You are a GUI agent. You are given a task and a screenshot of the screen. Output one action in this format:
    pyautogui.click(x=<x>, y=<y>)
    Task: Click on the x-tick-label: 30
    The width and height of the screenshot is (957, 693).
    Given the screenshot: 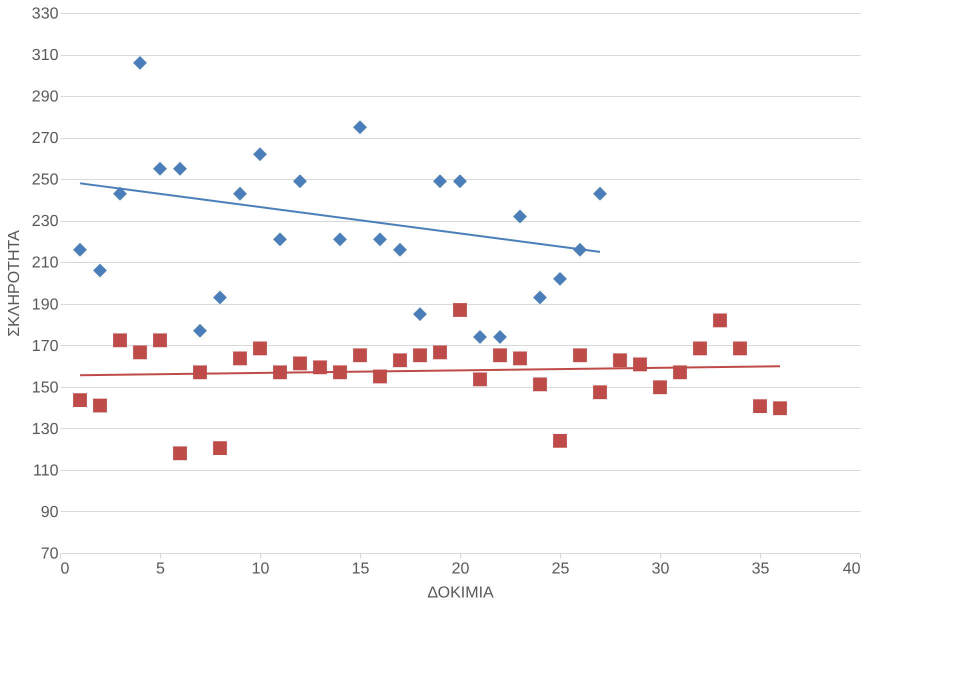 What is the action you would take?
    pyautogui.click(x=661, y=569)
    